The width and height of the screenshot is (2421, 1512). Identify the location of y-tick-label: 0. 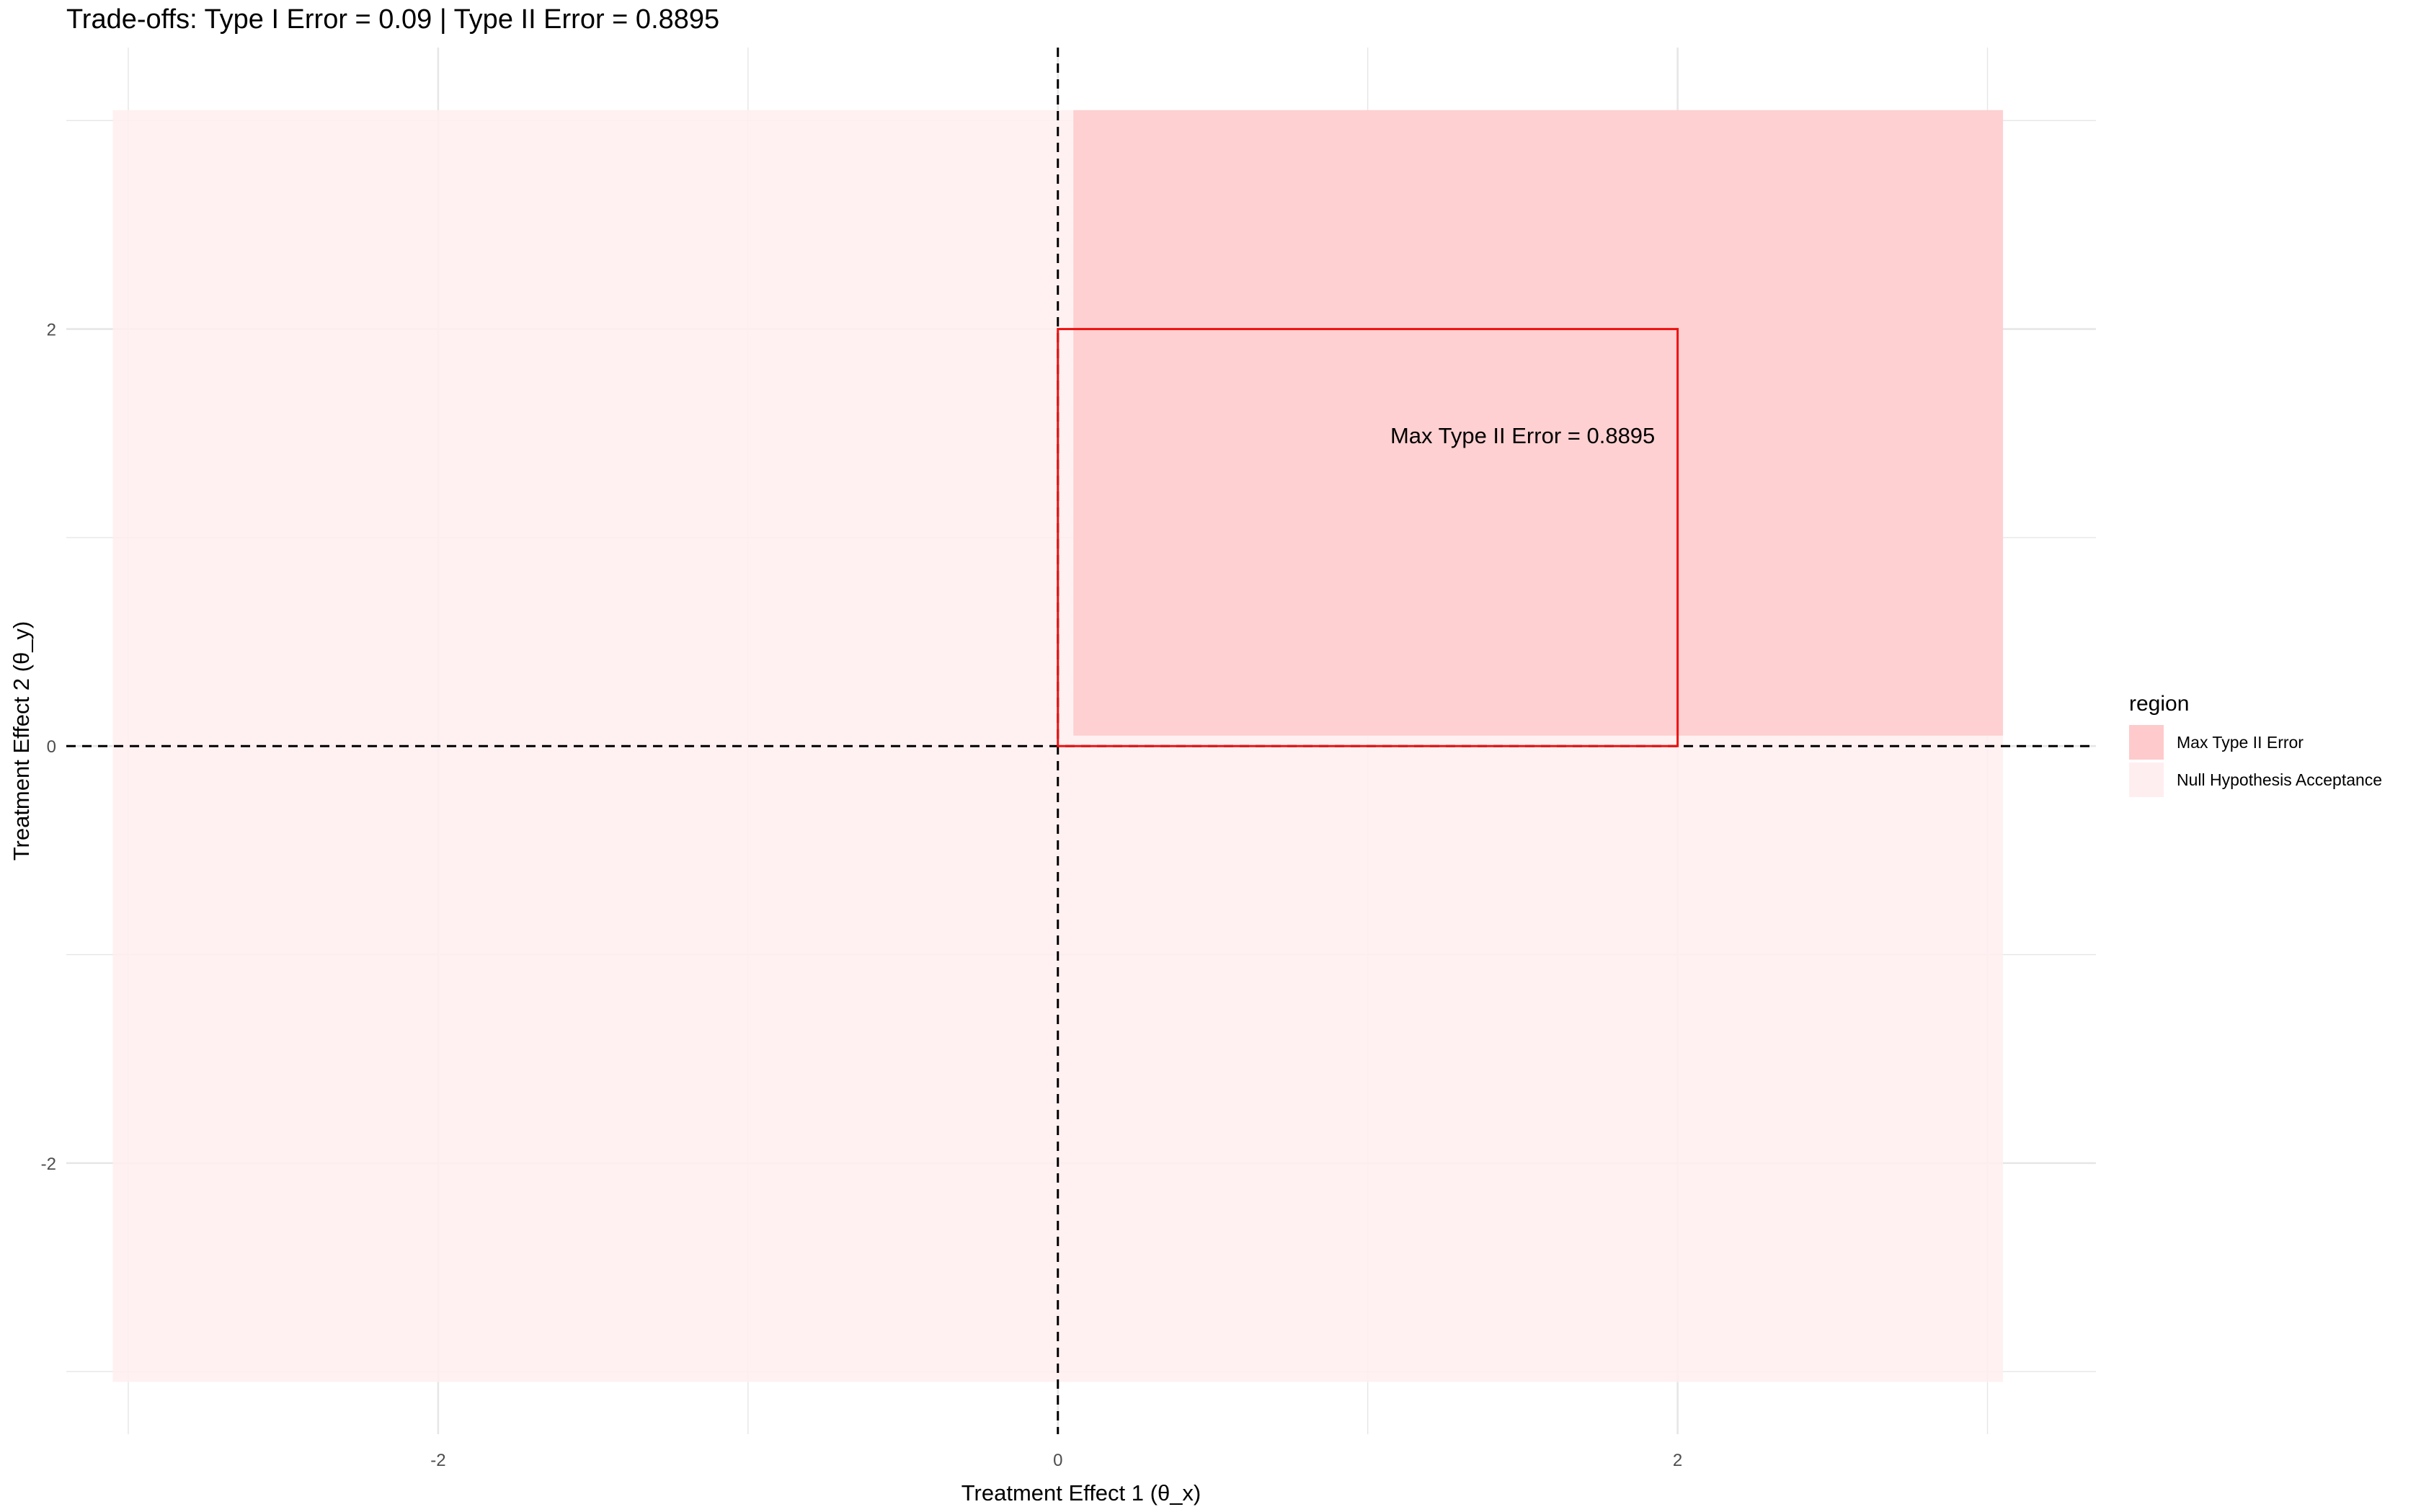
(52, 747).